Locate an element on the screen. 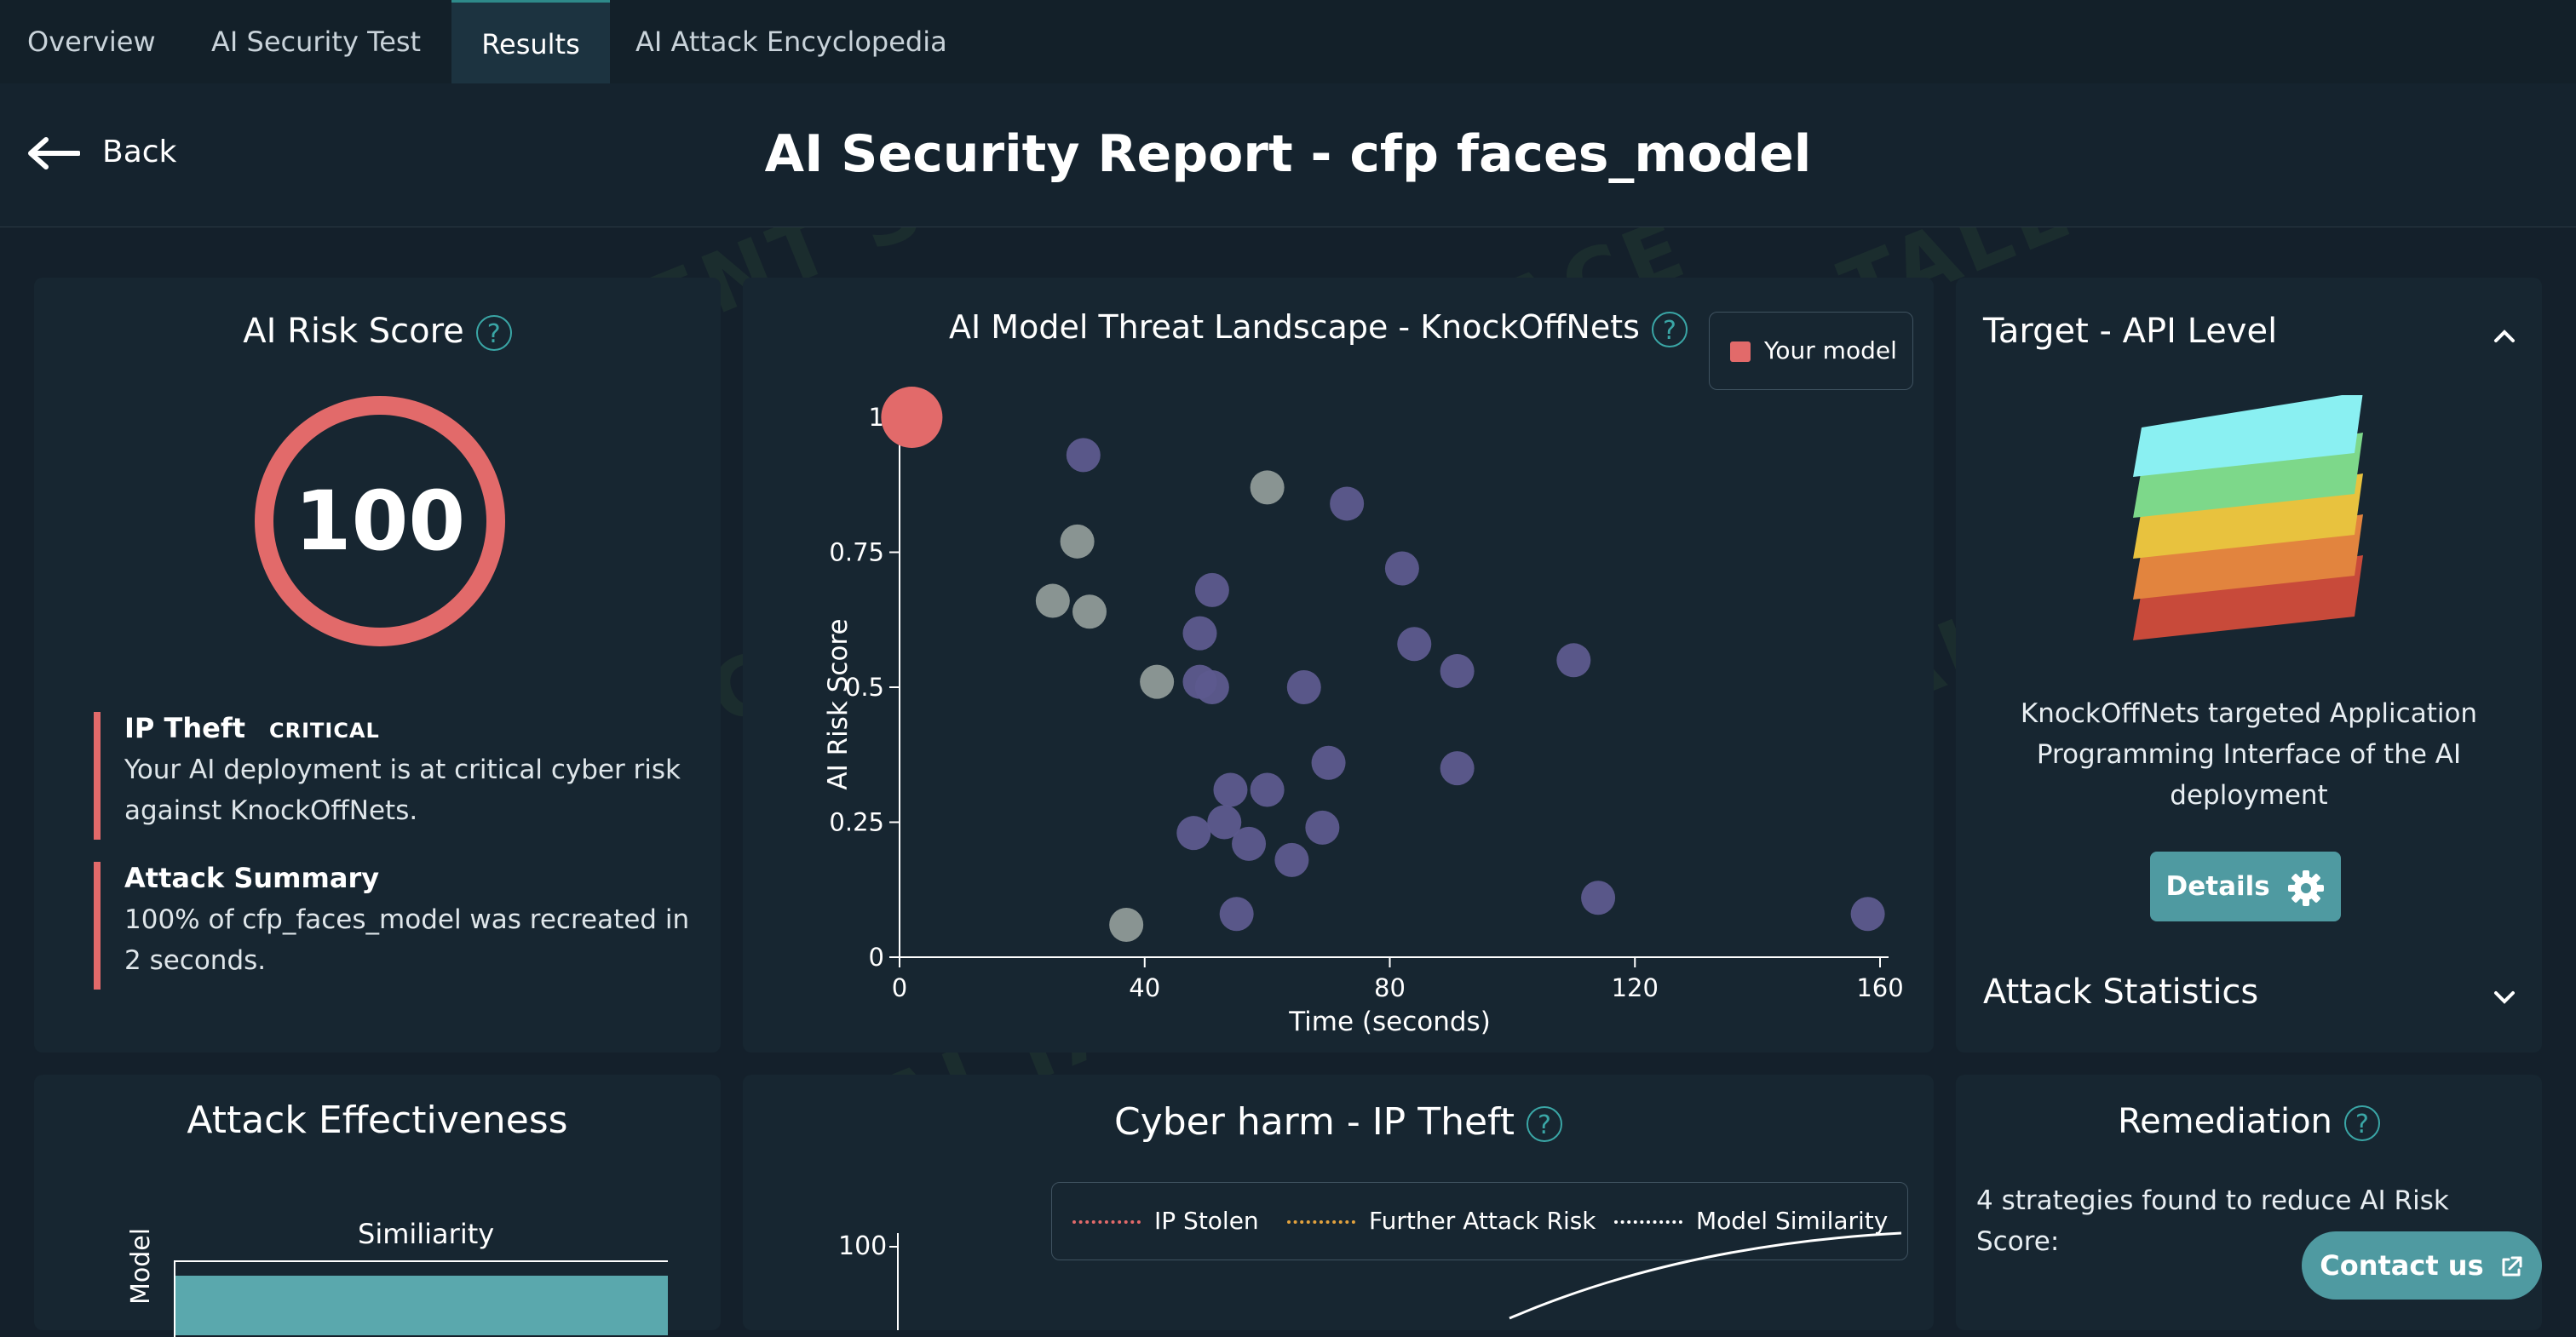 This screenshot has width=2576, height=1337. legend-label-further-attack-risk: Further Attack Risk is located at coordinates (1483, 1221).